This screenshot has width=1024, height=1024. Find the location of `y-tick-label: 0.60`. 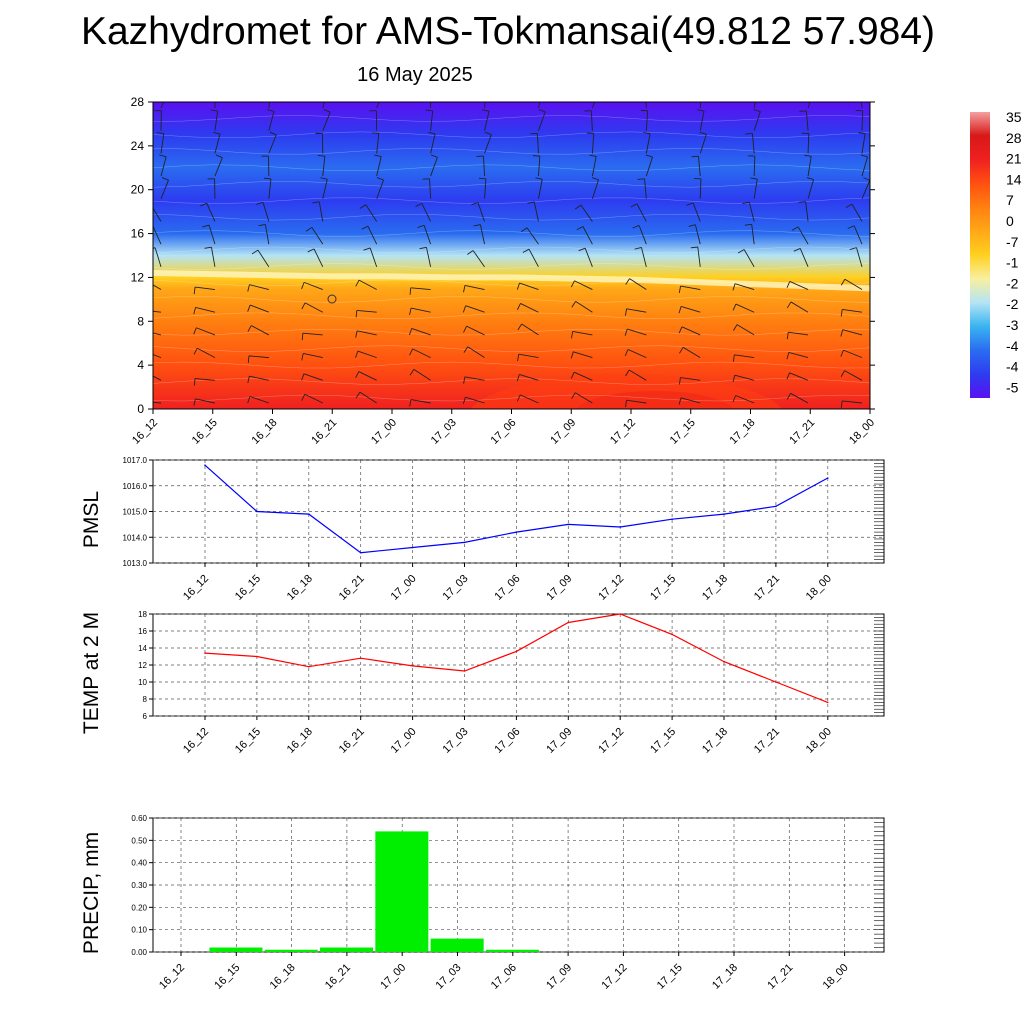

y-tick-label: 0.60 is located at coordinates (139, 818).